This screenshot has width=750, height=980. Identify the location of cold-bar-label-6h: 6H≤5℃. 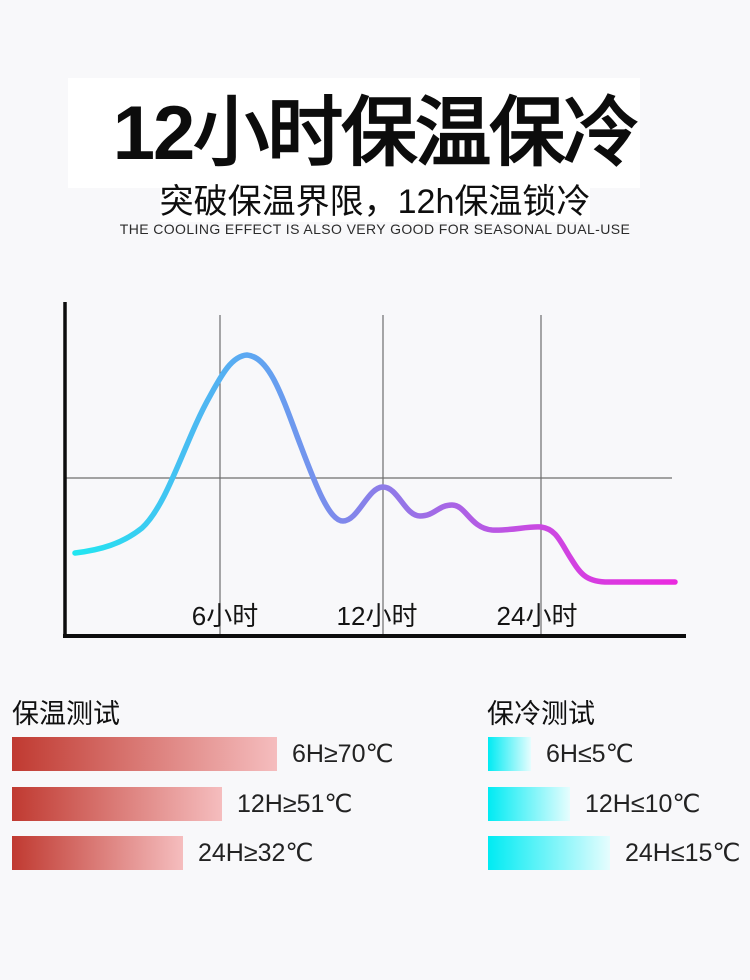
(590, 754).